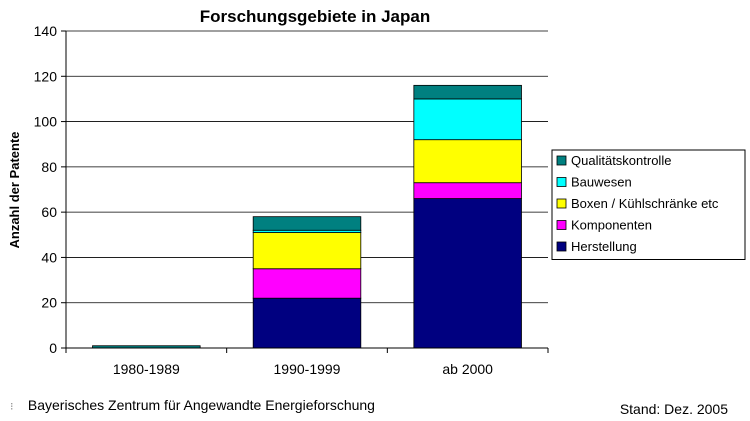  I want to click on y-tick-label: 40, so click(49, 257).